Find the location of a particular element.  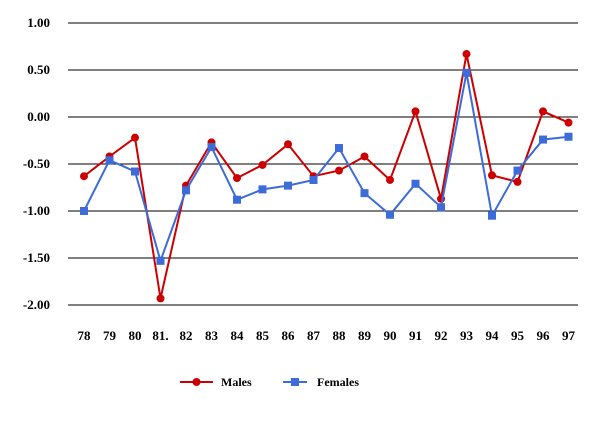

x-tick-label: 93 is located at coordinates (467, 335).